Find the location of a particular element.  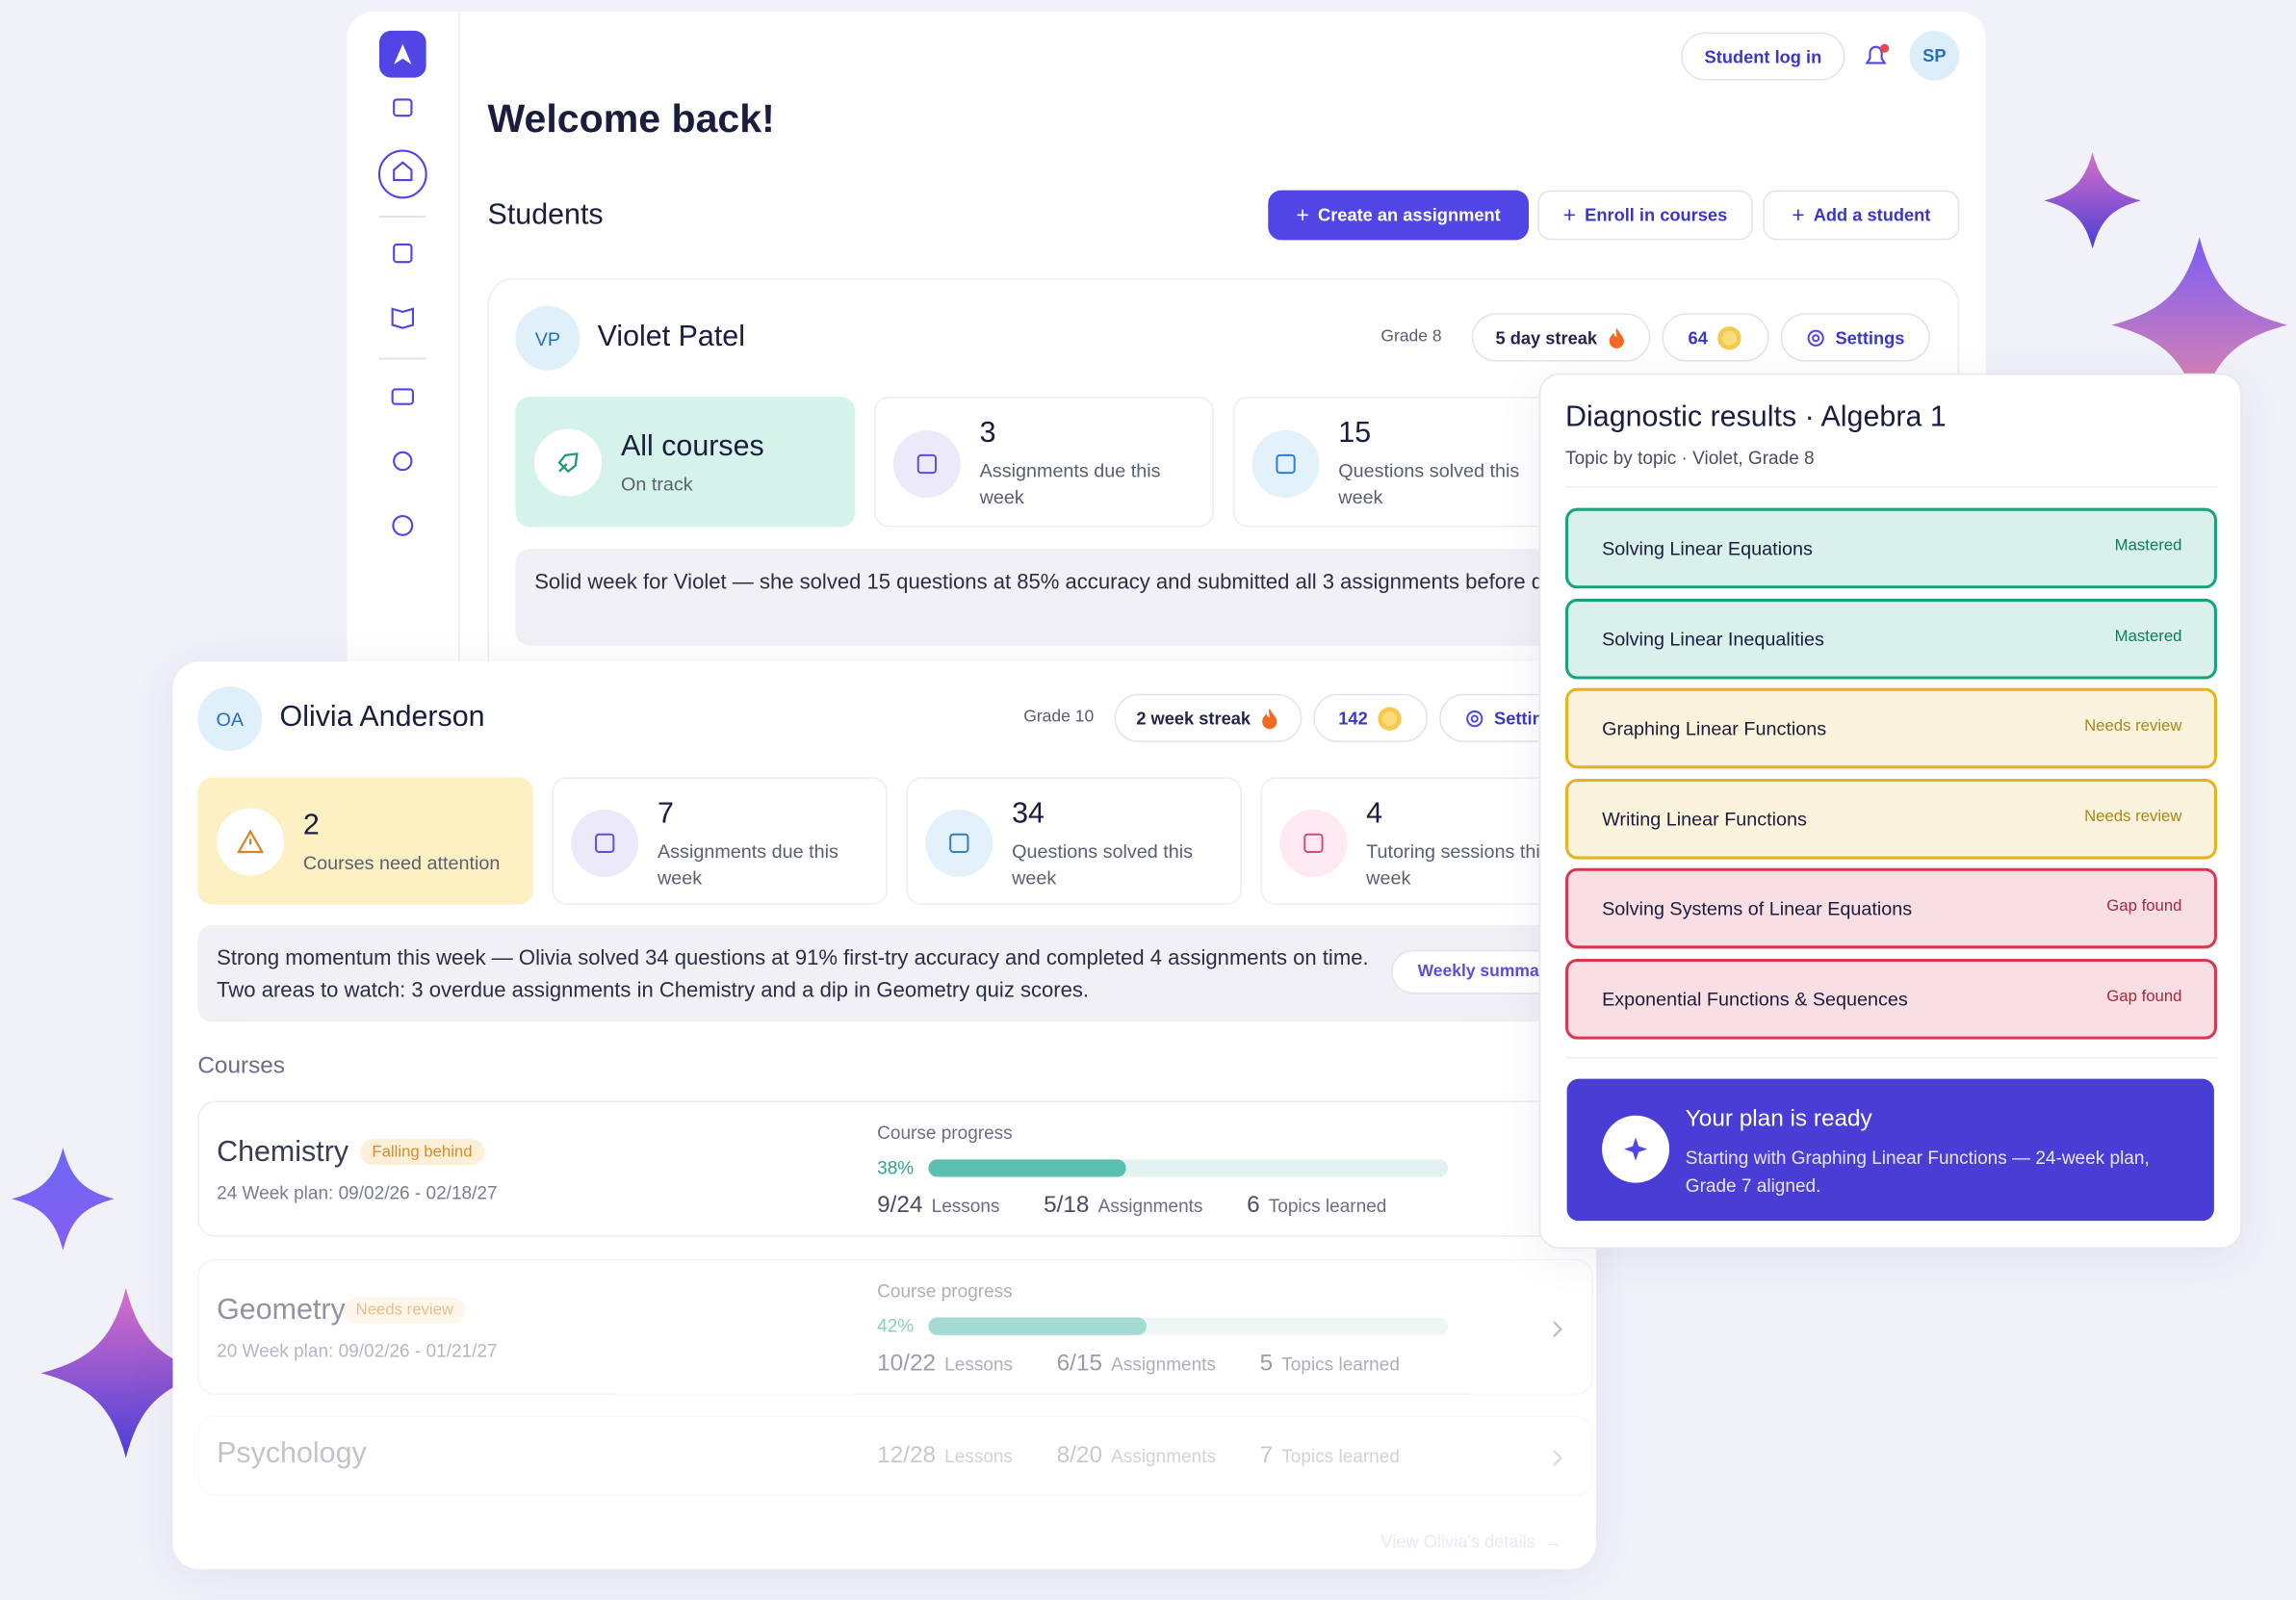

points-pill: 142 is located at coordinates (1371, 717).